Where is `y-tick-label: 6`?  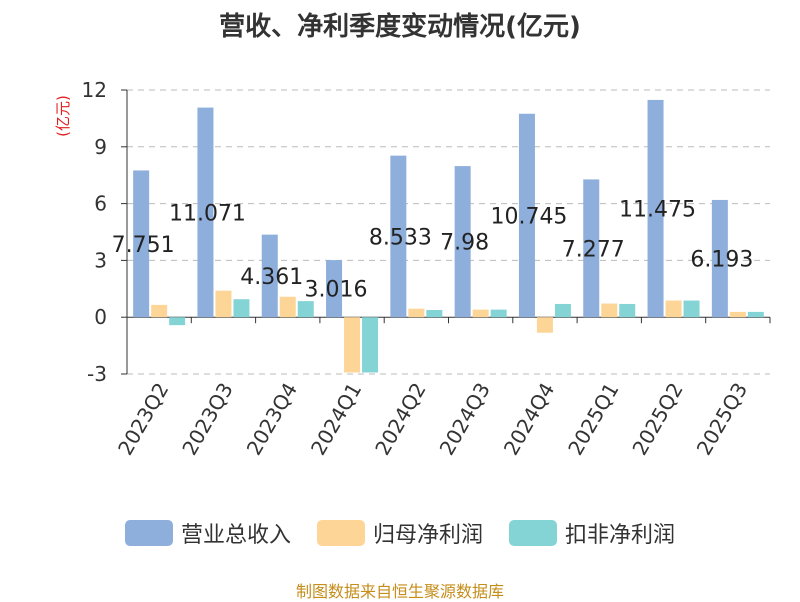
y-tick-label: 6 is located at coordinates (100, 204).